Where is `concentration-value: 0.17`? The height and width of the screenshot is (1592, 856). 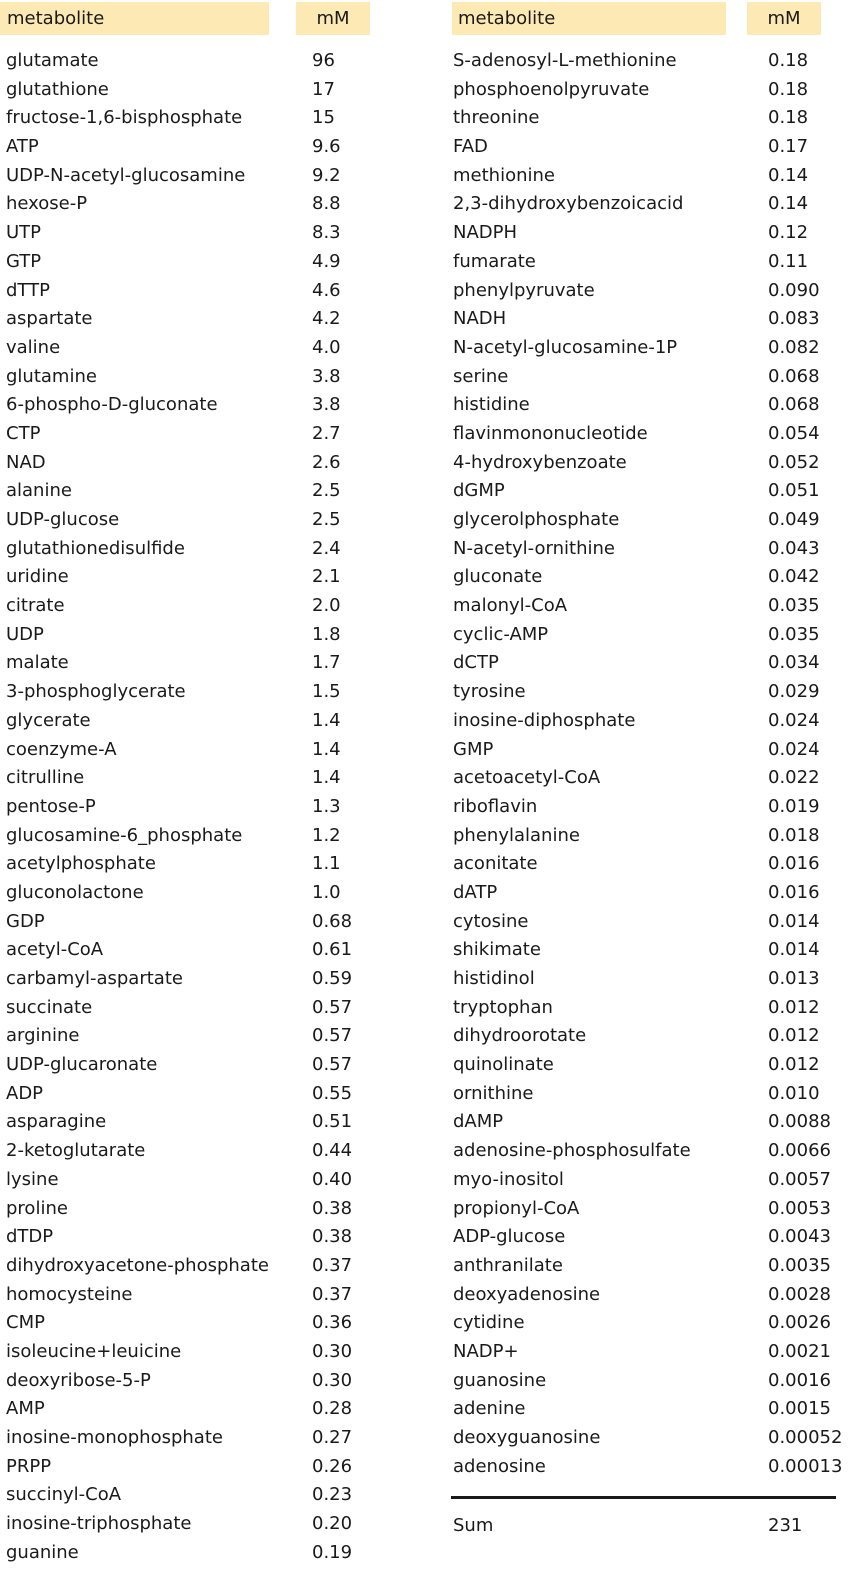
concentration-value: 0.17 is located at coordinates (788, 147).